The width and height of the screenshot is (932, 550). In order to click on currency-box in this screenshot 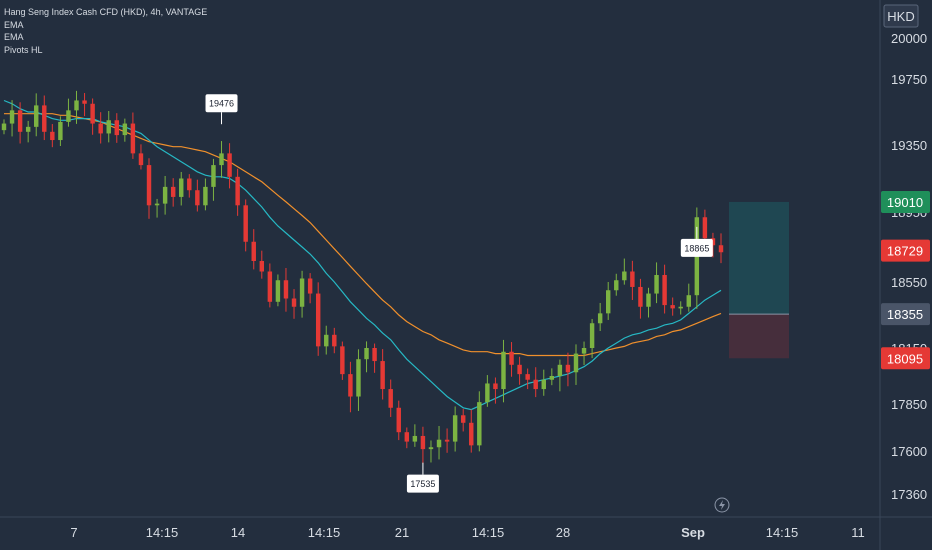, I will do `click(901, 16)`.